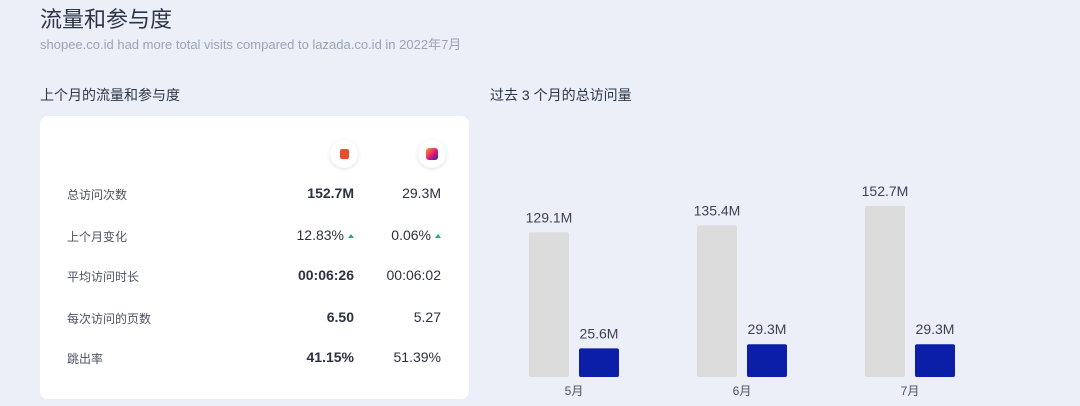 This screenshot has height=406, width=1080. What do you see at coordinates (340, 317) in the screenshot?
I see `shopee-value: 6.50` at bounding box center [340, 317].